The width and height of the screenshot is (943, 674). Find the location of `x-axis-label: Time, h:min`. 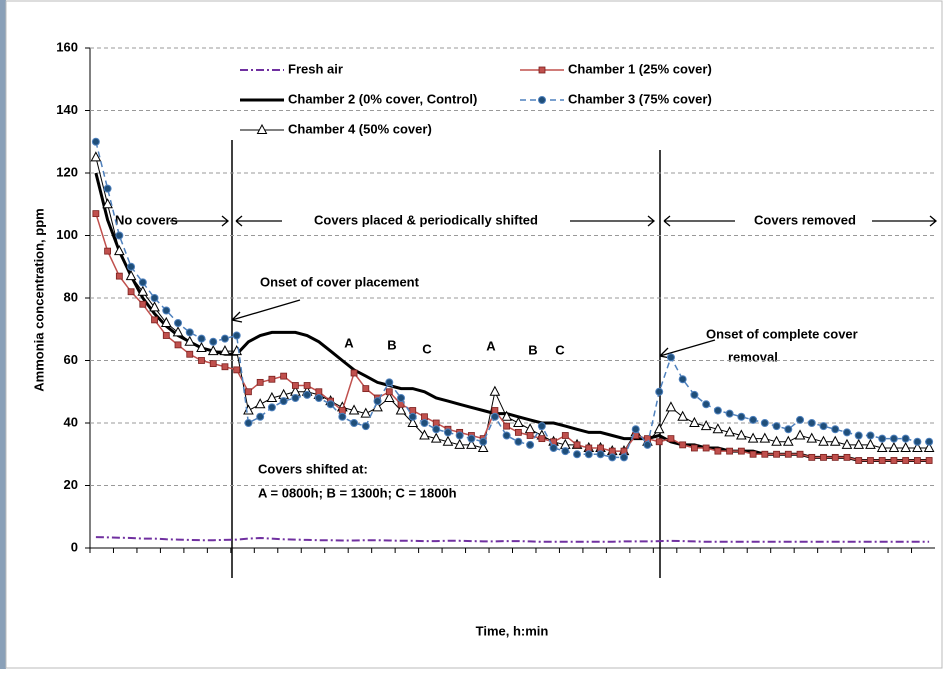

x-axis-label: Time, h:min is located at coordinates (512, 630).